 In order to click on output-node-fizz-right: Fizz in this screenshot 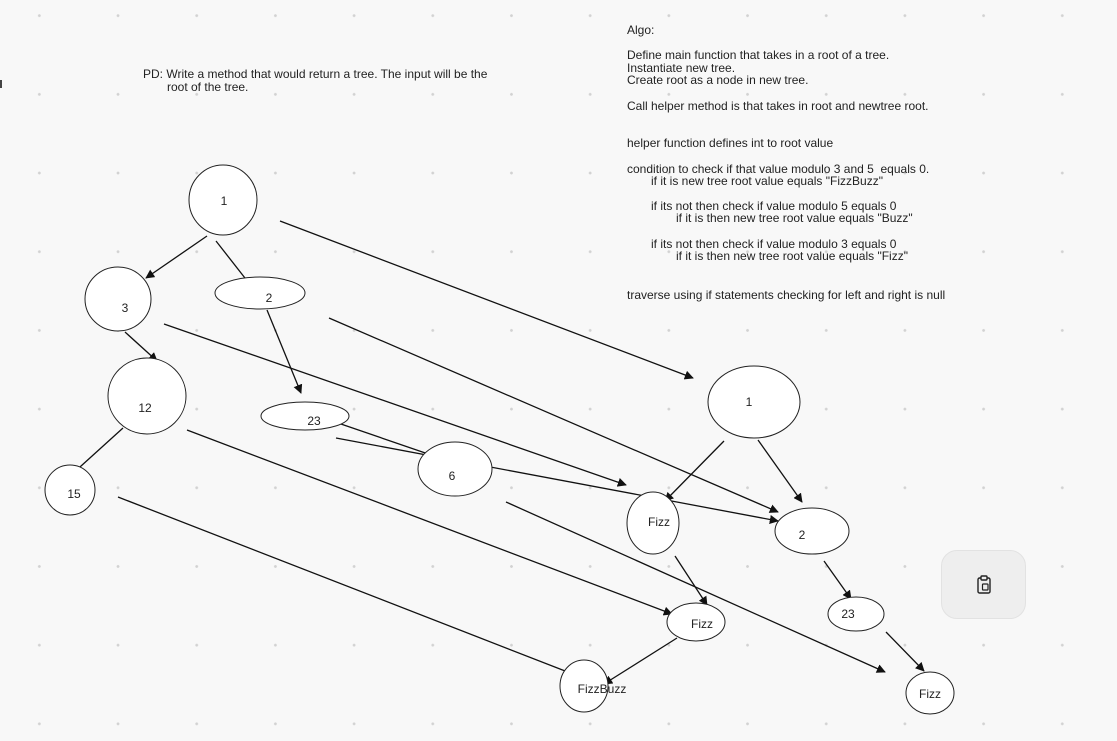, I will do `click(930, 693)`.